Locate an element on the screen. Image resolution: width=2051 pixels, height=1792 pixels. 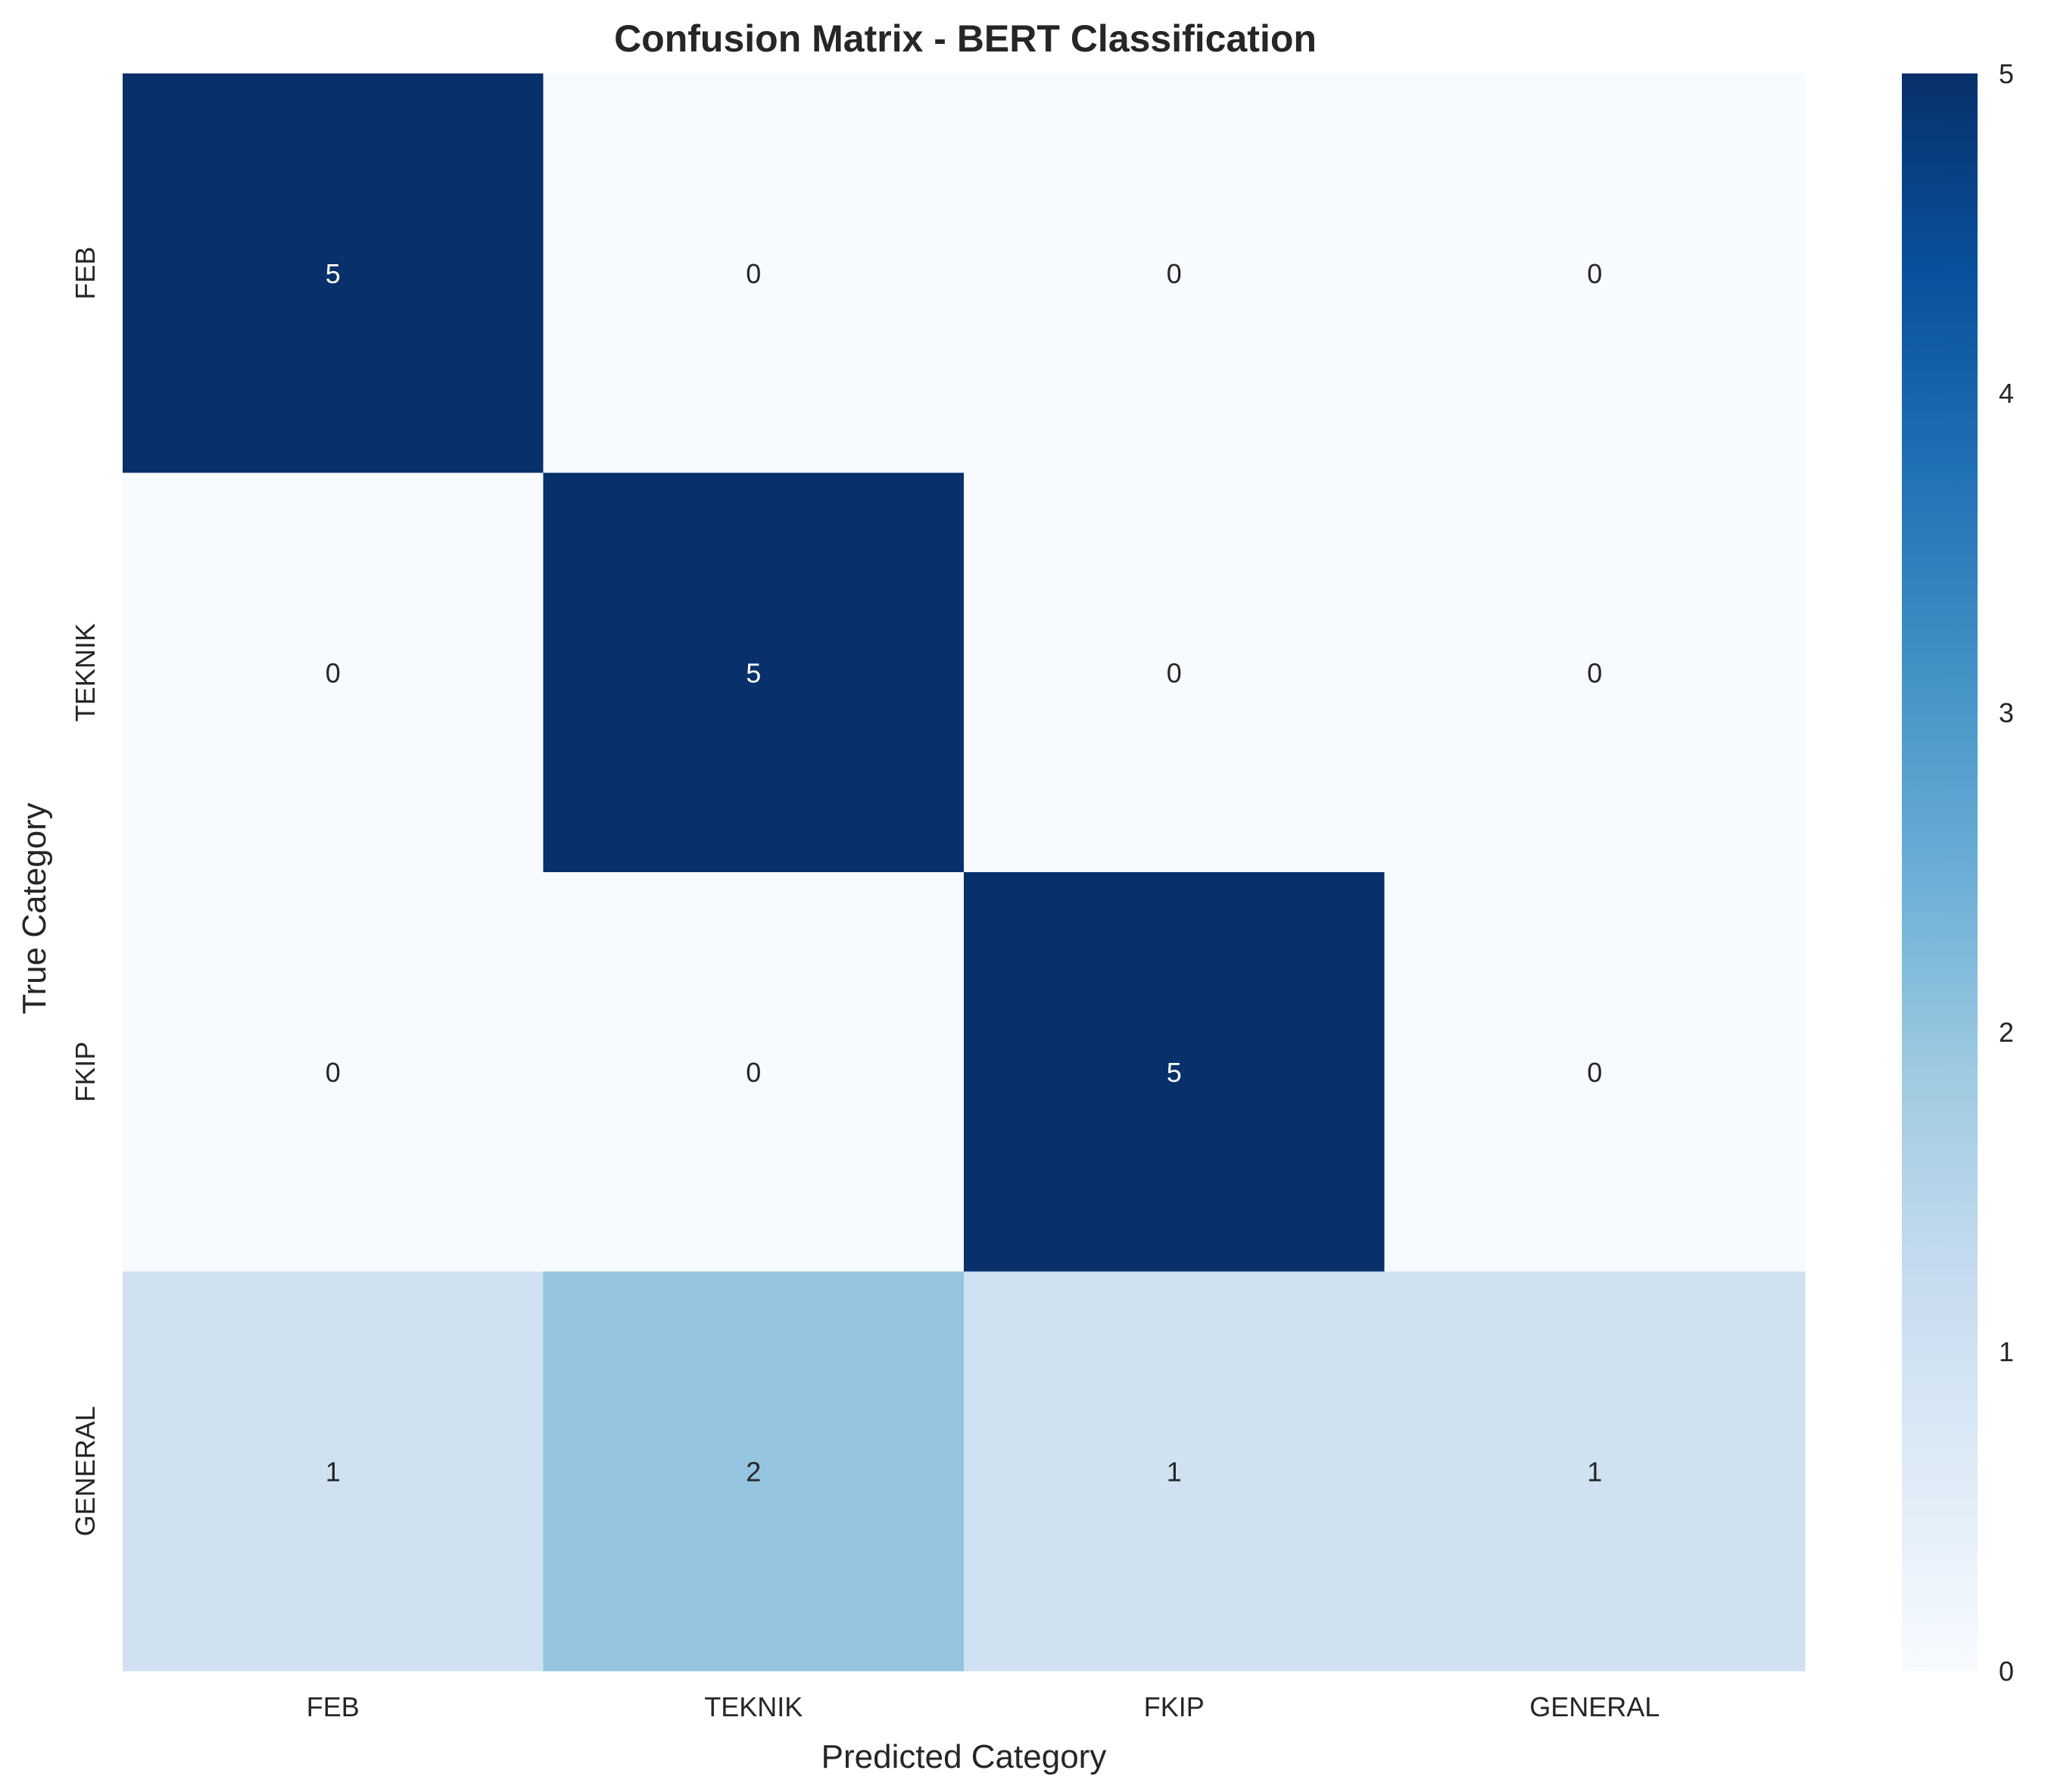
colorbar-tick-label: 4 is located at coordinates (2007, 393).